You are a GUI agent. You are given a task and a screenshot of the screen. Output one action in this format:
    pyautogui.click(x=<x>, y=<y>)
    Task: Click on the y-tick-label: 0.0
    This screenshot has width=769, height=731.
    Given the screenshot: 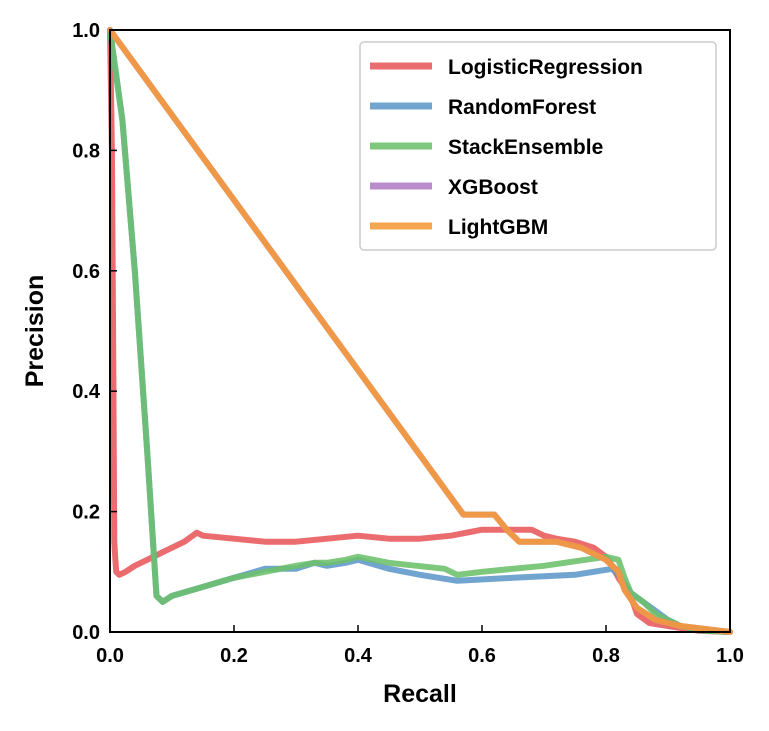 What is the action you would take?
    pyautogui.click(x=86, y=633)
    